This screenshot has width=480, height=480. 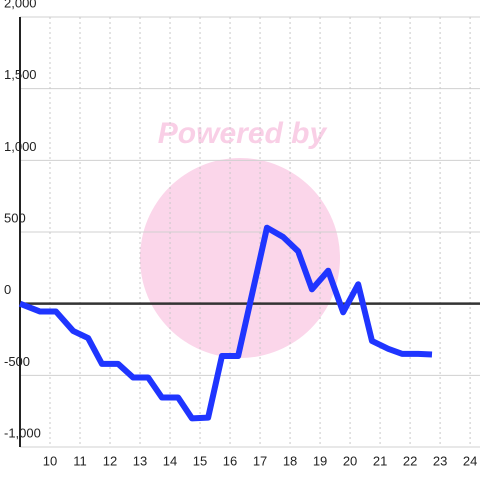 What do you see at coordinates (243, 133) in the screenshot?
I see `watermark: Powered by` at bounding box center [243, 133].